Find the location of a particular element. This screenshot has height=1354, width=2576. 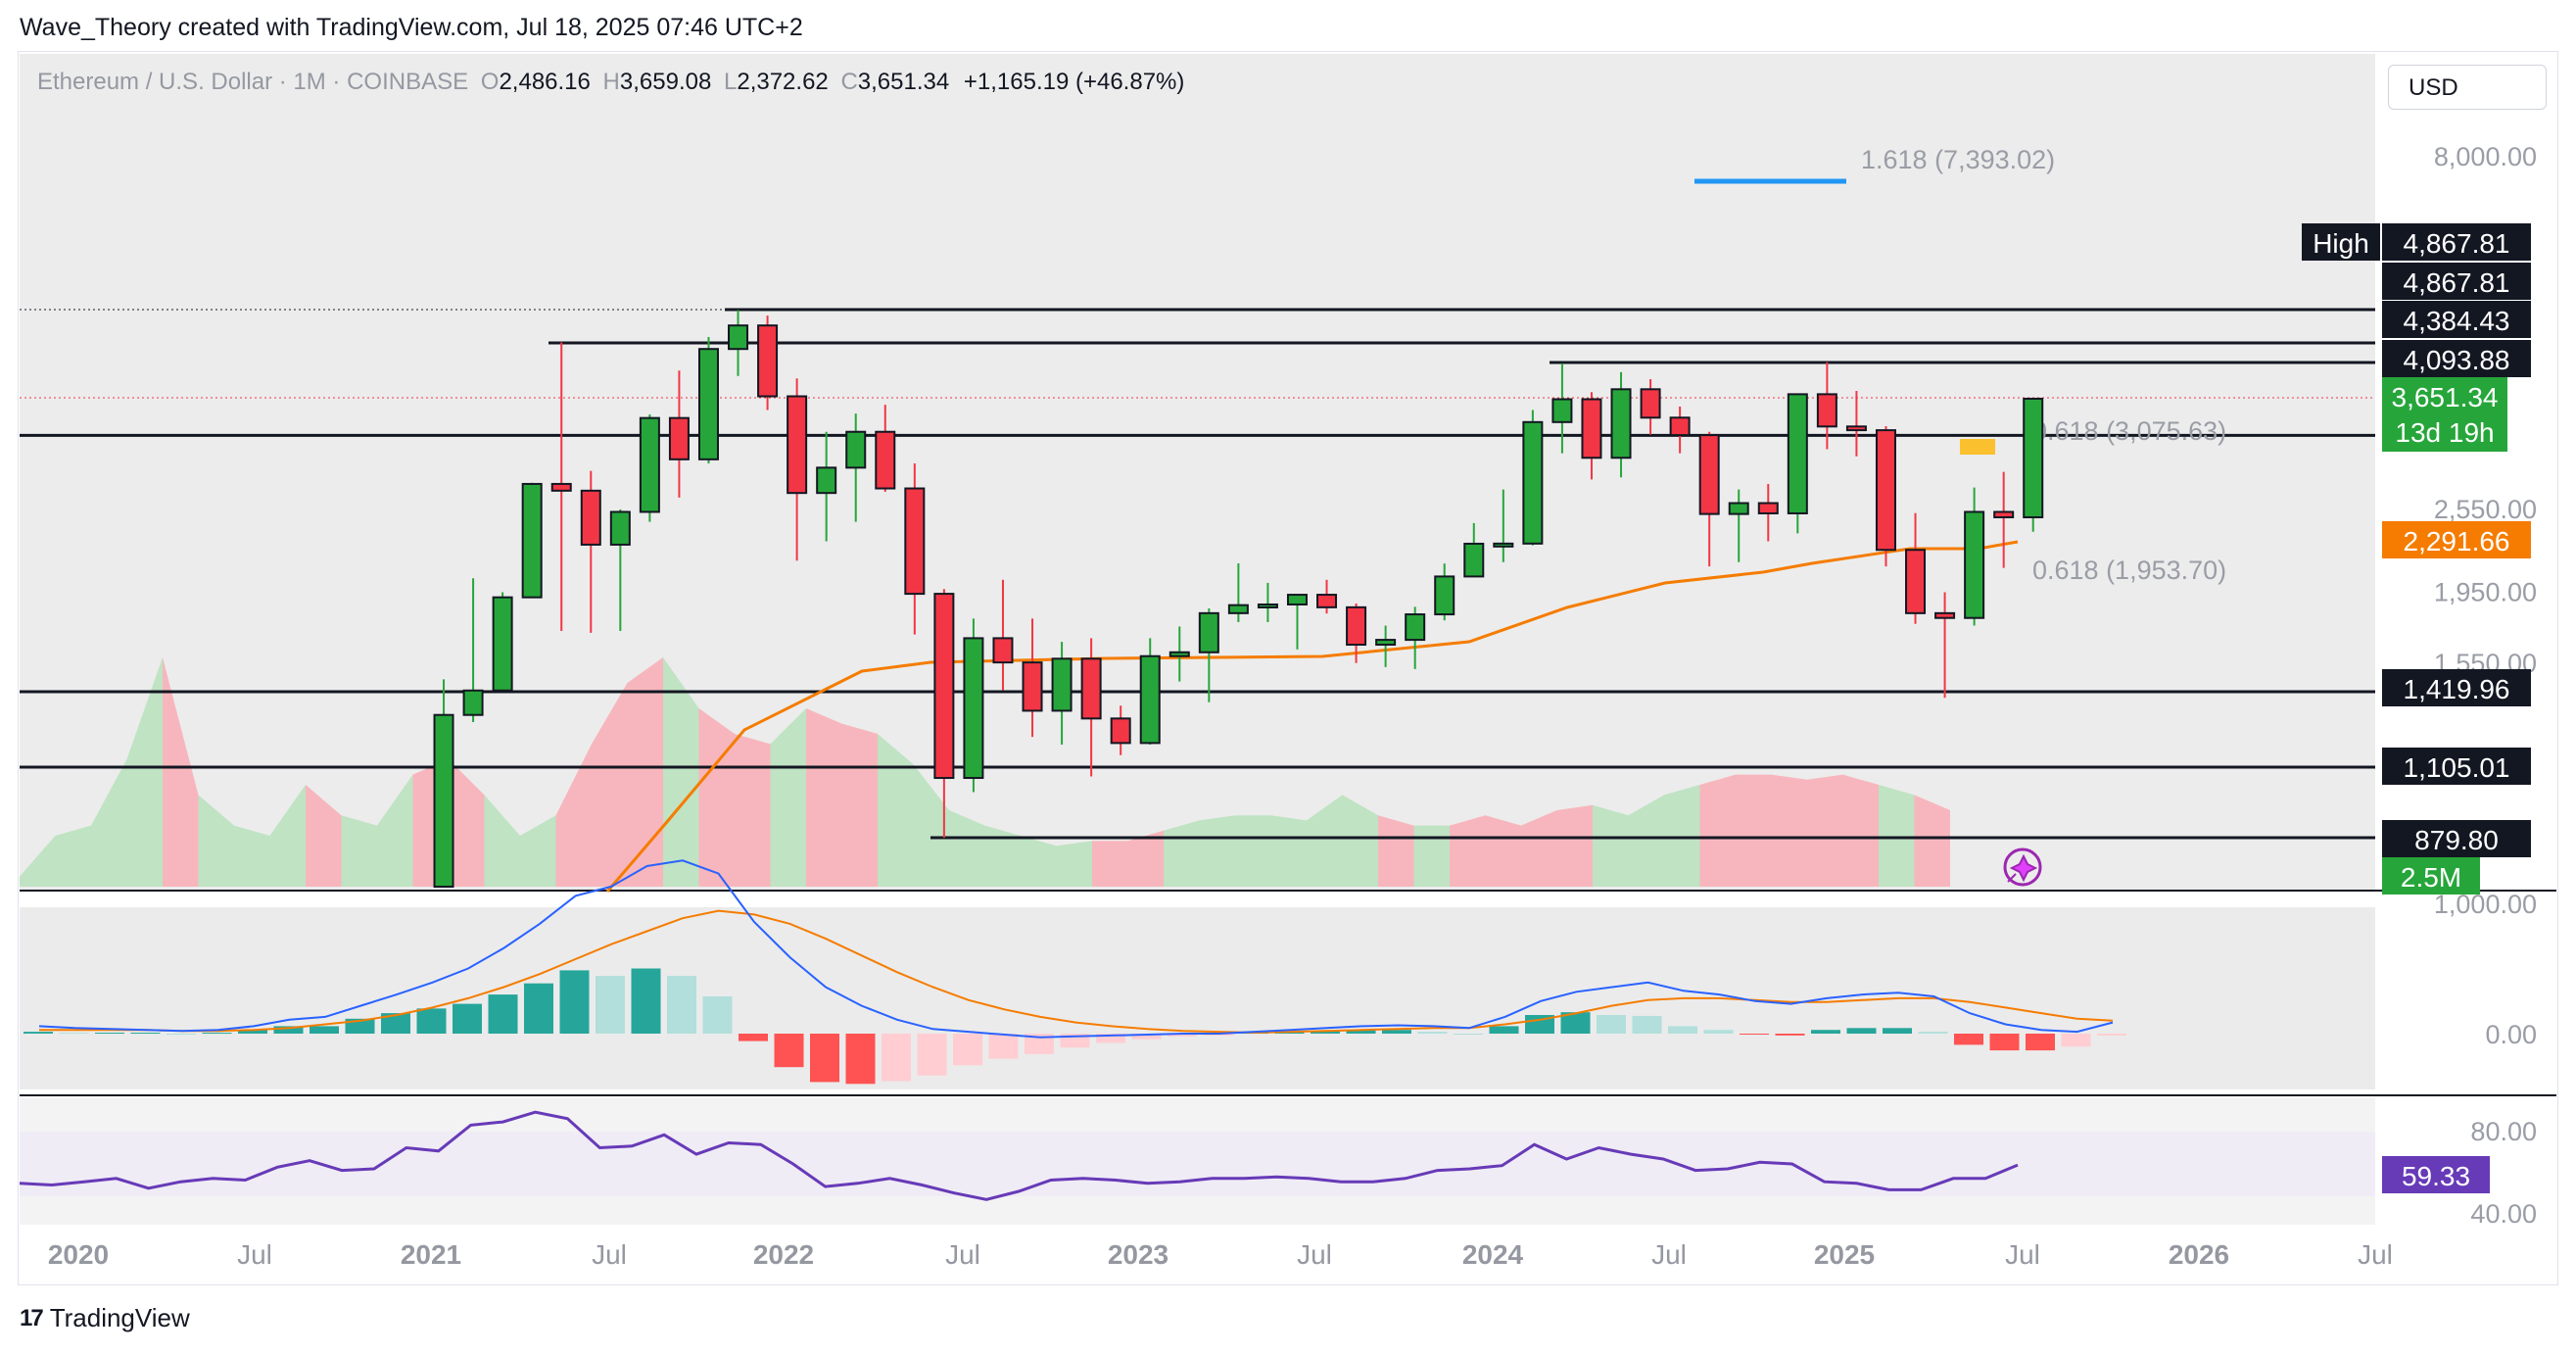

macd-axis-tick: 0.00 is located at coordinates (2511, 1034).